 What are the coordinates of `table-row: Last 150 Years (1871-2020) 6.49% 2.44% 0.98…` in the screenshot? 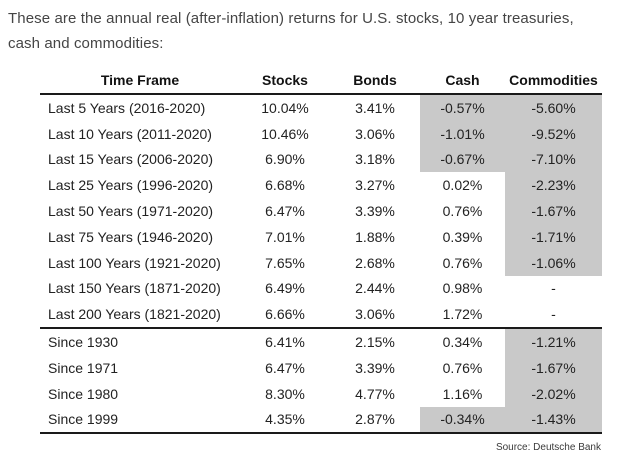 It's located at (321, 289).